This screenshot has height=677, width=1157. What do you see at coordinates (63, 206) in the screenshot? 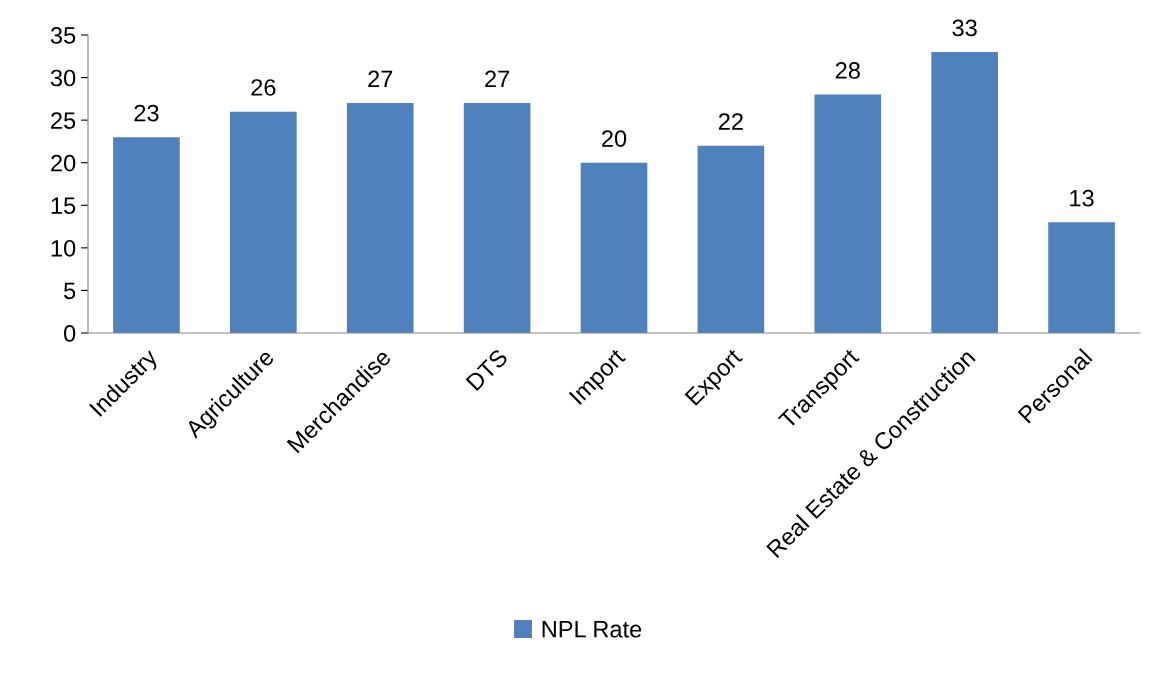
I see `y-tick-label: 15` at bounding box center [63, 206].